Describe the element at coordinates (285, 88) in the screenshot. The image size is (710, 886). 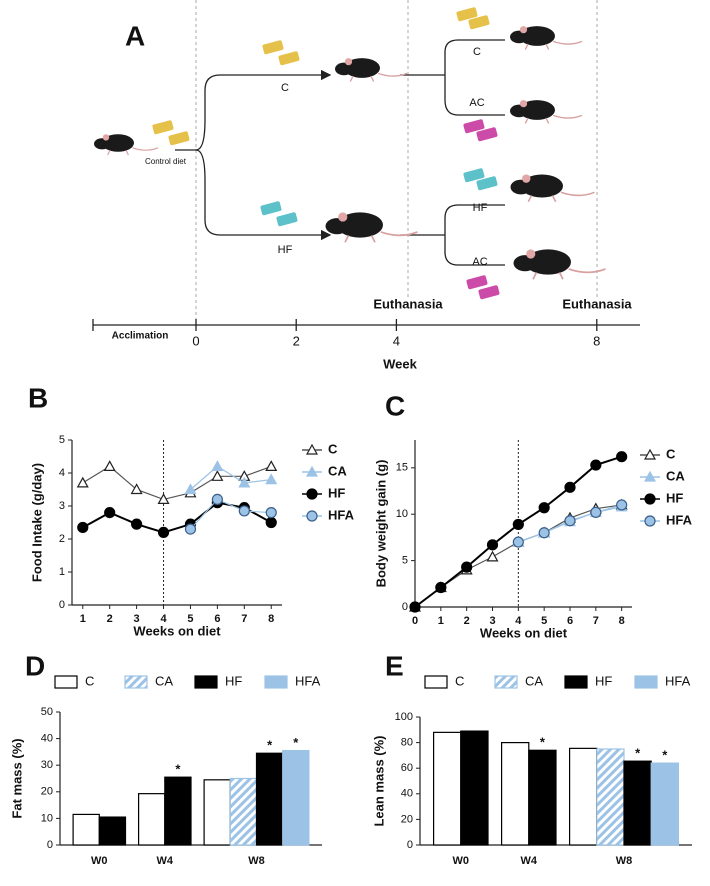
I see `arm-label: C` at that location.